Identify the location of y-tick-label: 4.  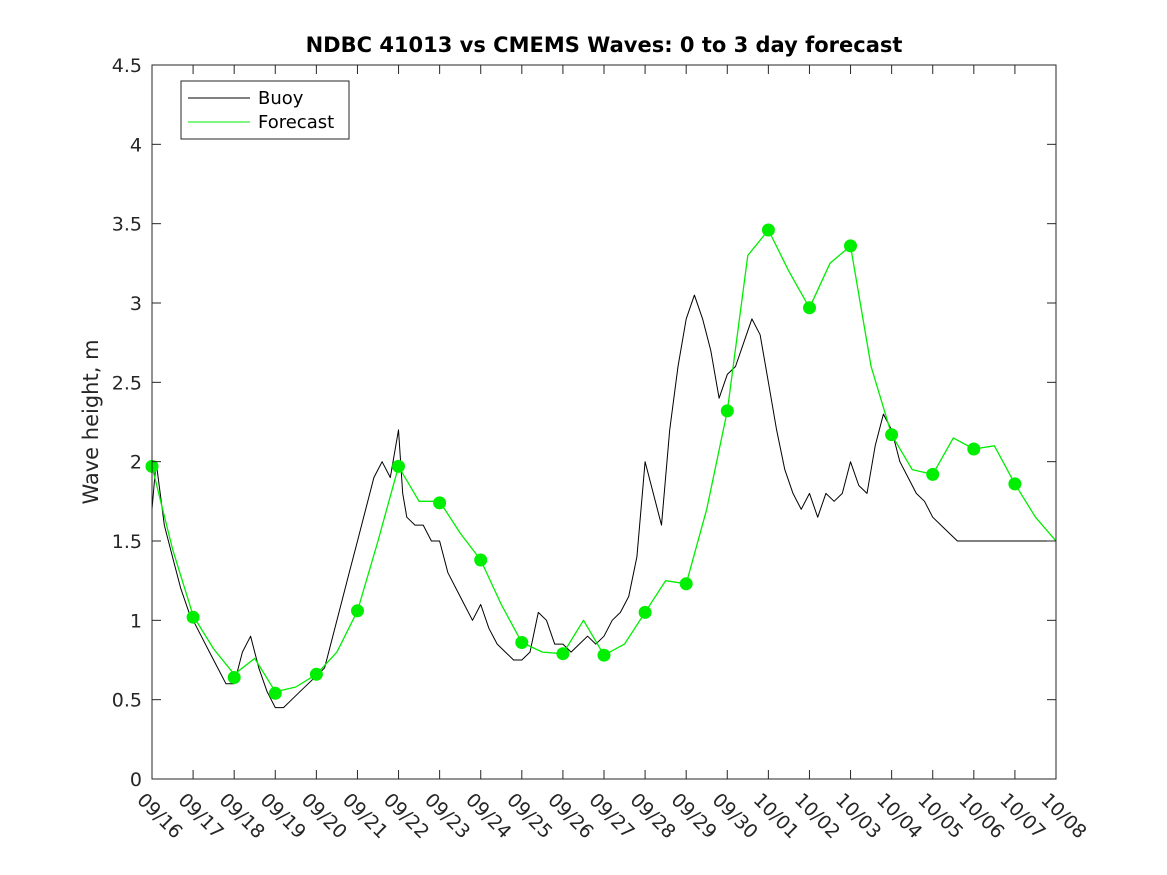
(136, 145).